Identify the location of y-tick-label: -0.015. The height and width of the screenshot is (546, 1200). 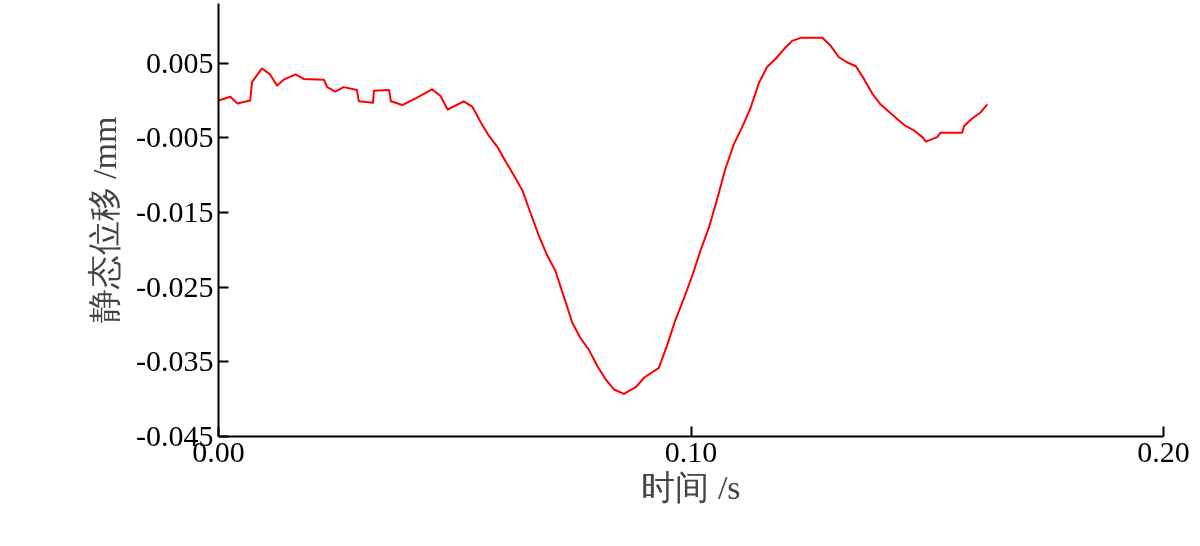
(175, 212).